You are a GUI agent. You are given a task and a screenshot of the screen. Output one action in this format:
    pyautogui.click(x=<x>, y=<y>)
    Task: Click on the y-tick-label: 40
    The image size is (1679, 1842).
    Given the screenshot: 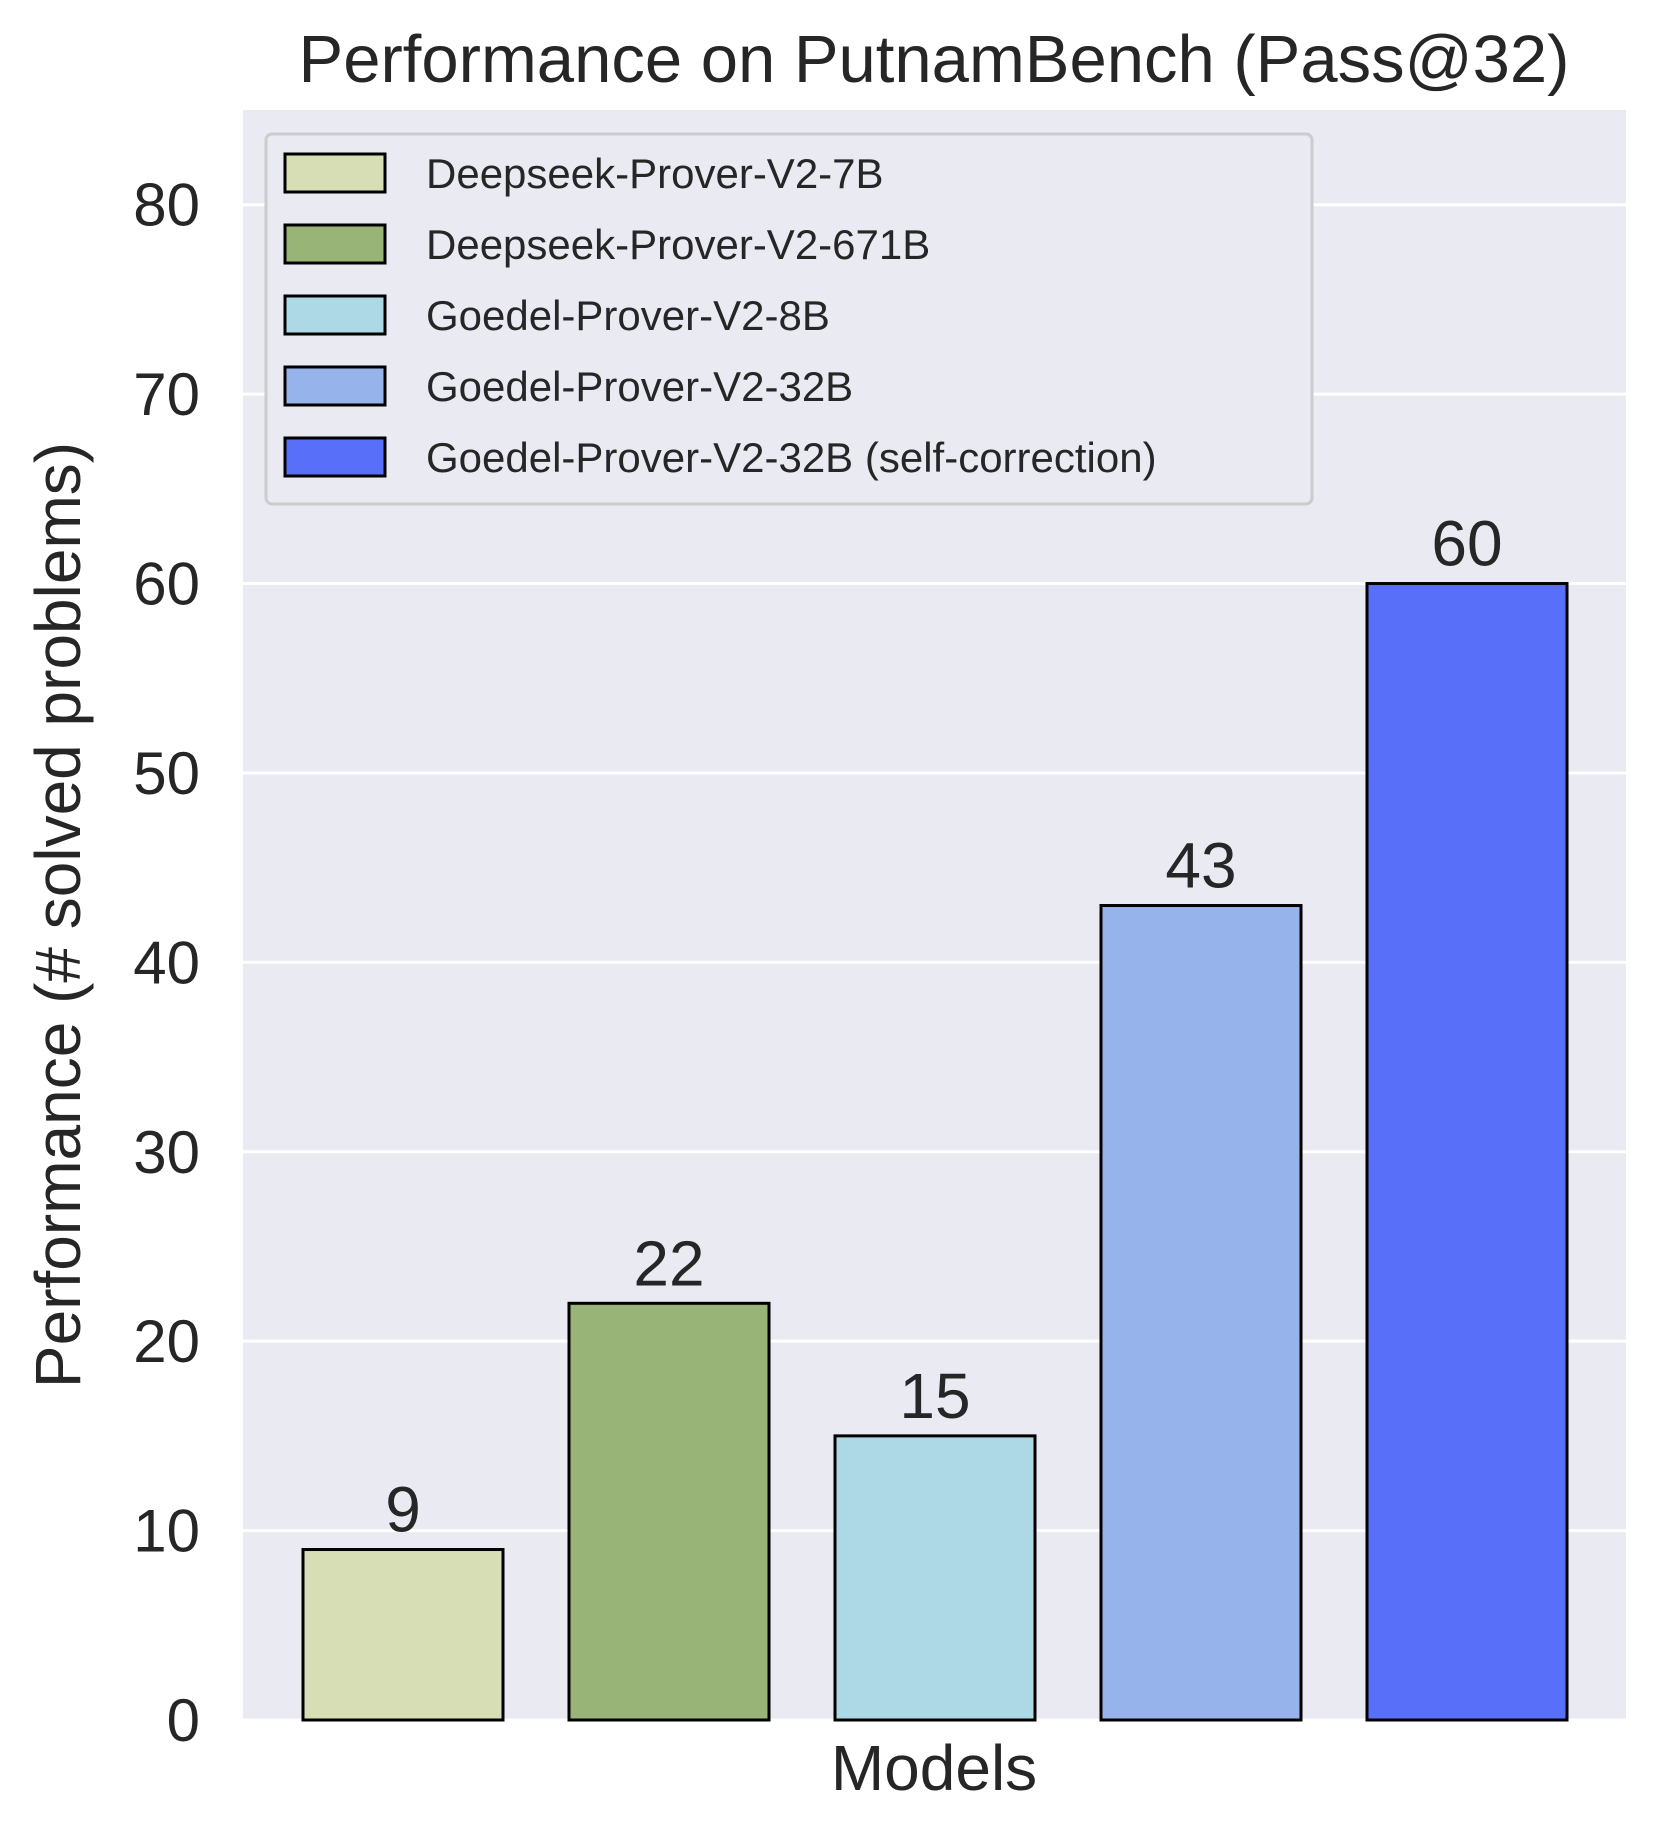 What is the action you would take?
    pyautogui.click(x=166, y=962)
    